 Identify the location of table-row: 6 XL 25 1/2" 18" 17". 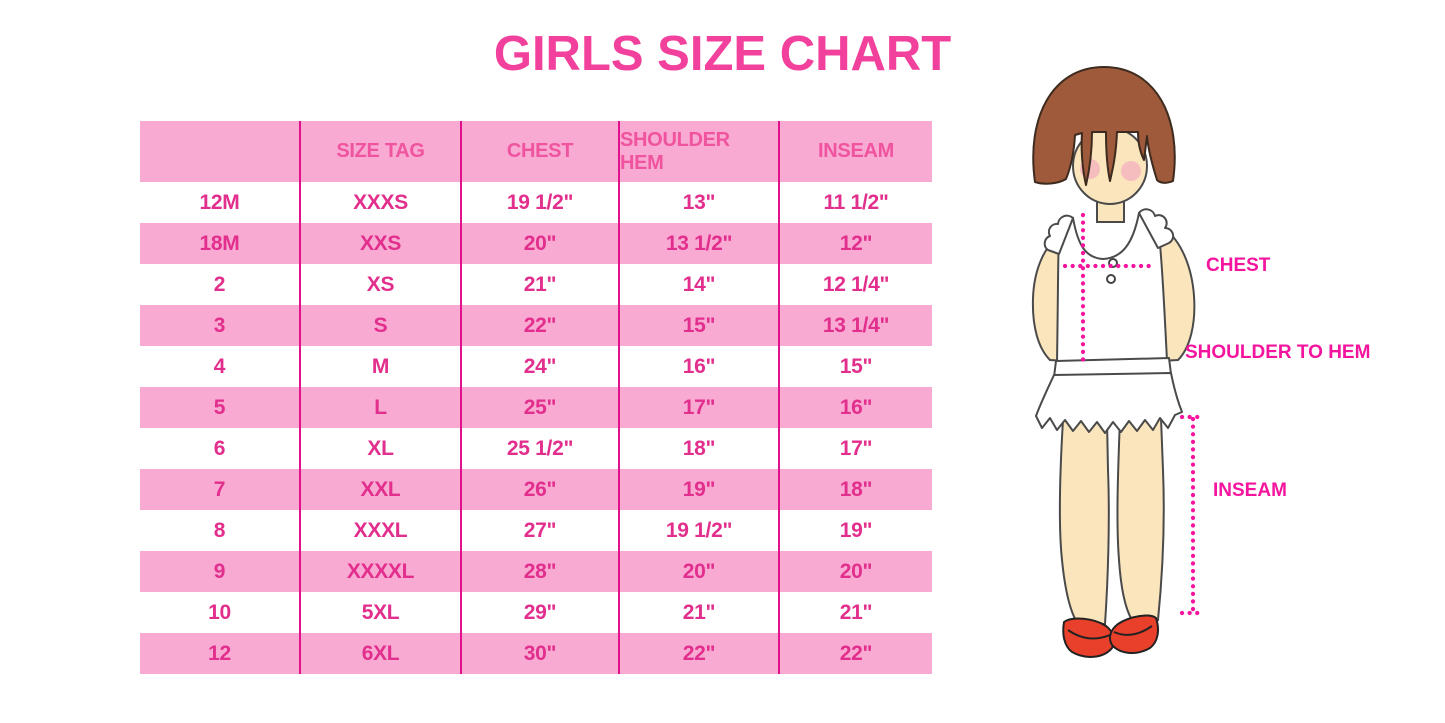
(536, 448).